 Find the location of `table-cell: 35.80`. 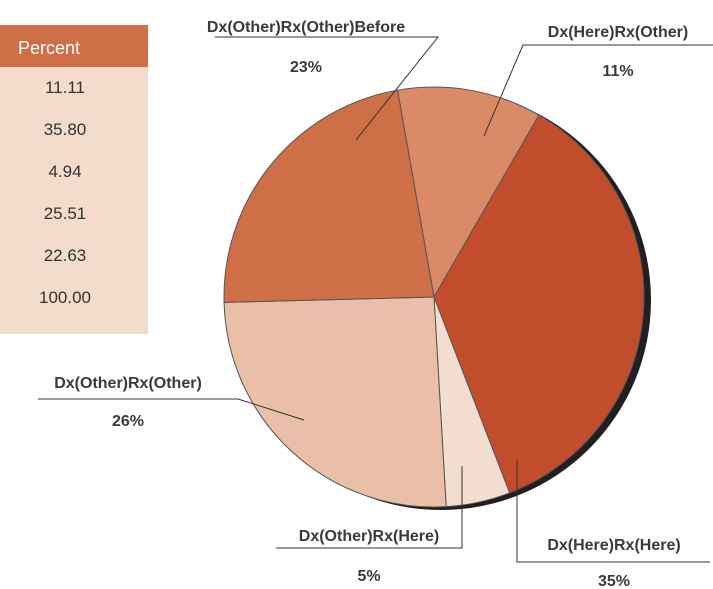

table-cell: 35.80 is located at coordinates (65, 129).